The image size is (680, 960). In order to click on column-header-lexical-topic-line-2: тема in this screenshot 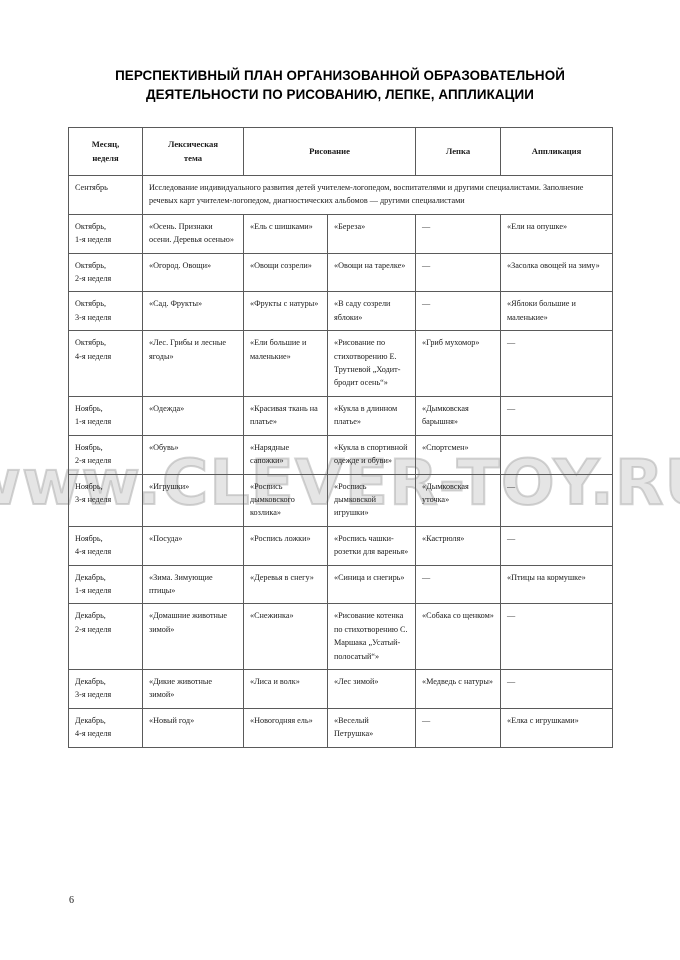, I will do `click(193, 158)`.